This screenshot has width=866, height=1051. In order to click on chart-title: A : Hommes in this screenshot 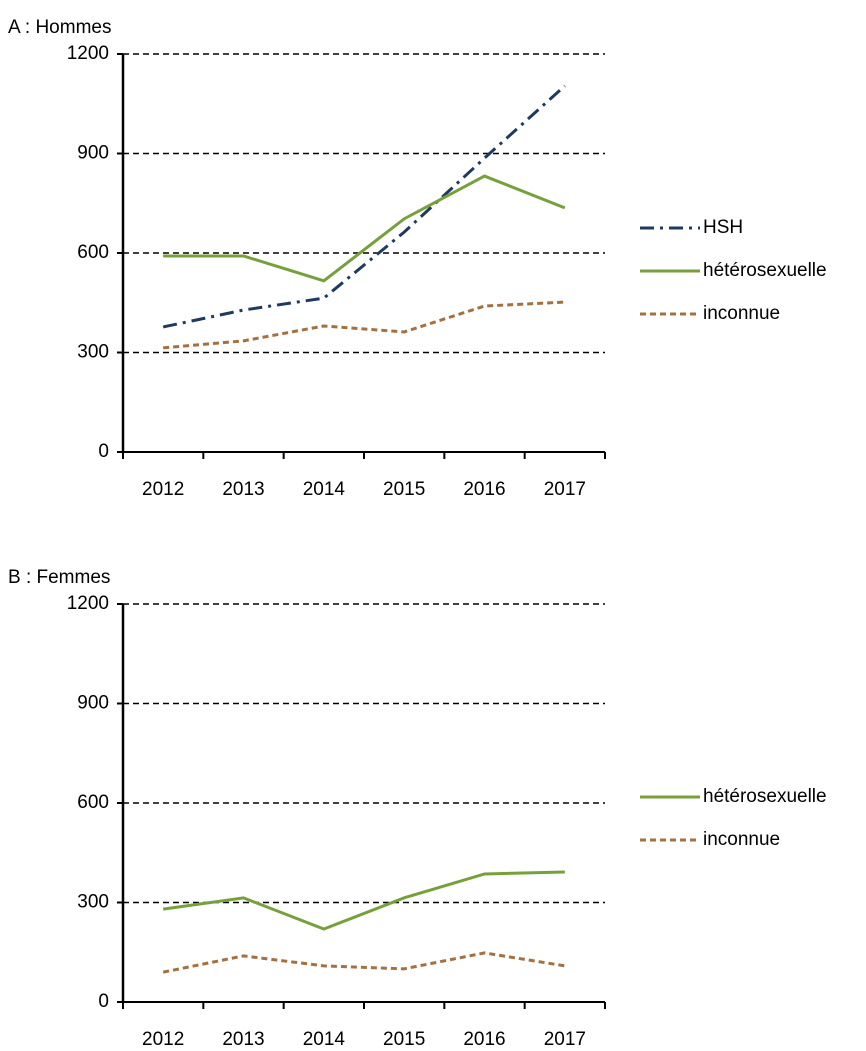, I will do `click(59, 27)`.